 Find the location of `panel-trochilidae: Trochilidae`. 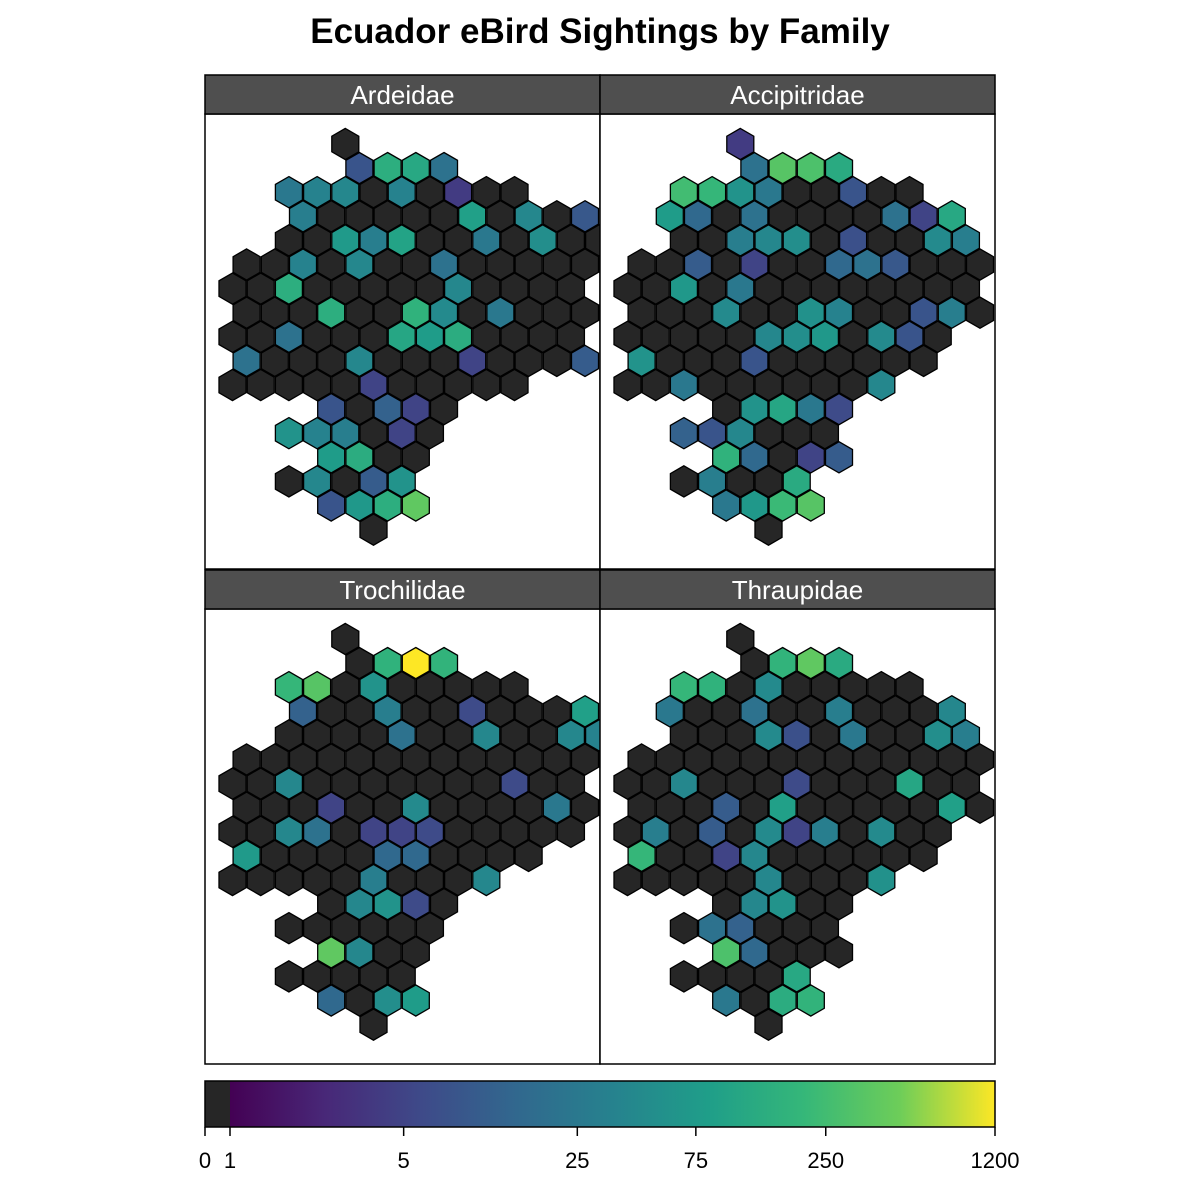

panel-trochilidae: Trochilidae is located at coordinates (416, 817).